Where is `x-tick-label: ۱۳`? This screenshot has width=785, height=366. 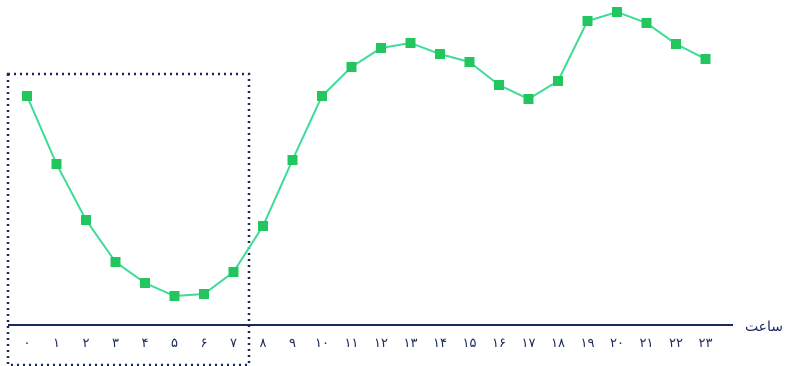
x-tick-label: ۱۳ is located at coordinates (411, 343).